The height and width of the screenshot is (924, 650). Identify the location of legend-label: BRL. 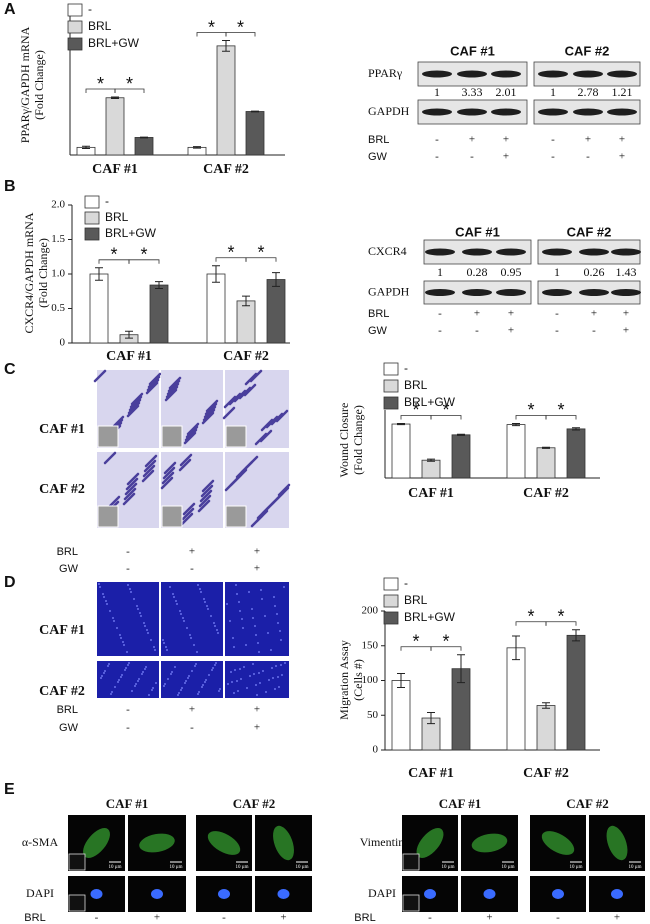
(117, 217).